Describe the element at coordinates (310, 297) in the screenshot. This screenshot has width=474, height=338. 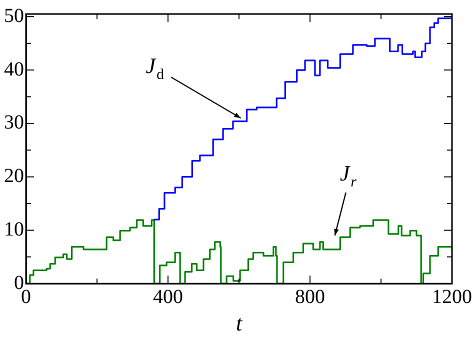
I see `x-tick-label: 800` at that location.